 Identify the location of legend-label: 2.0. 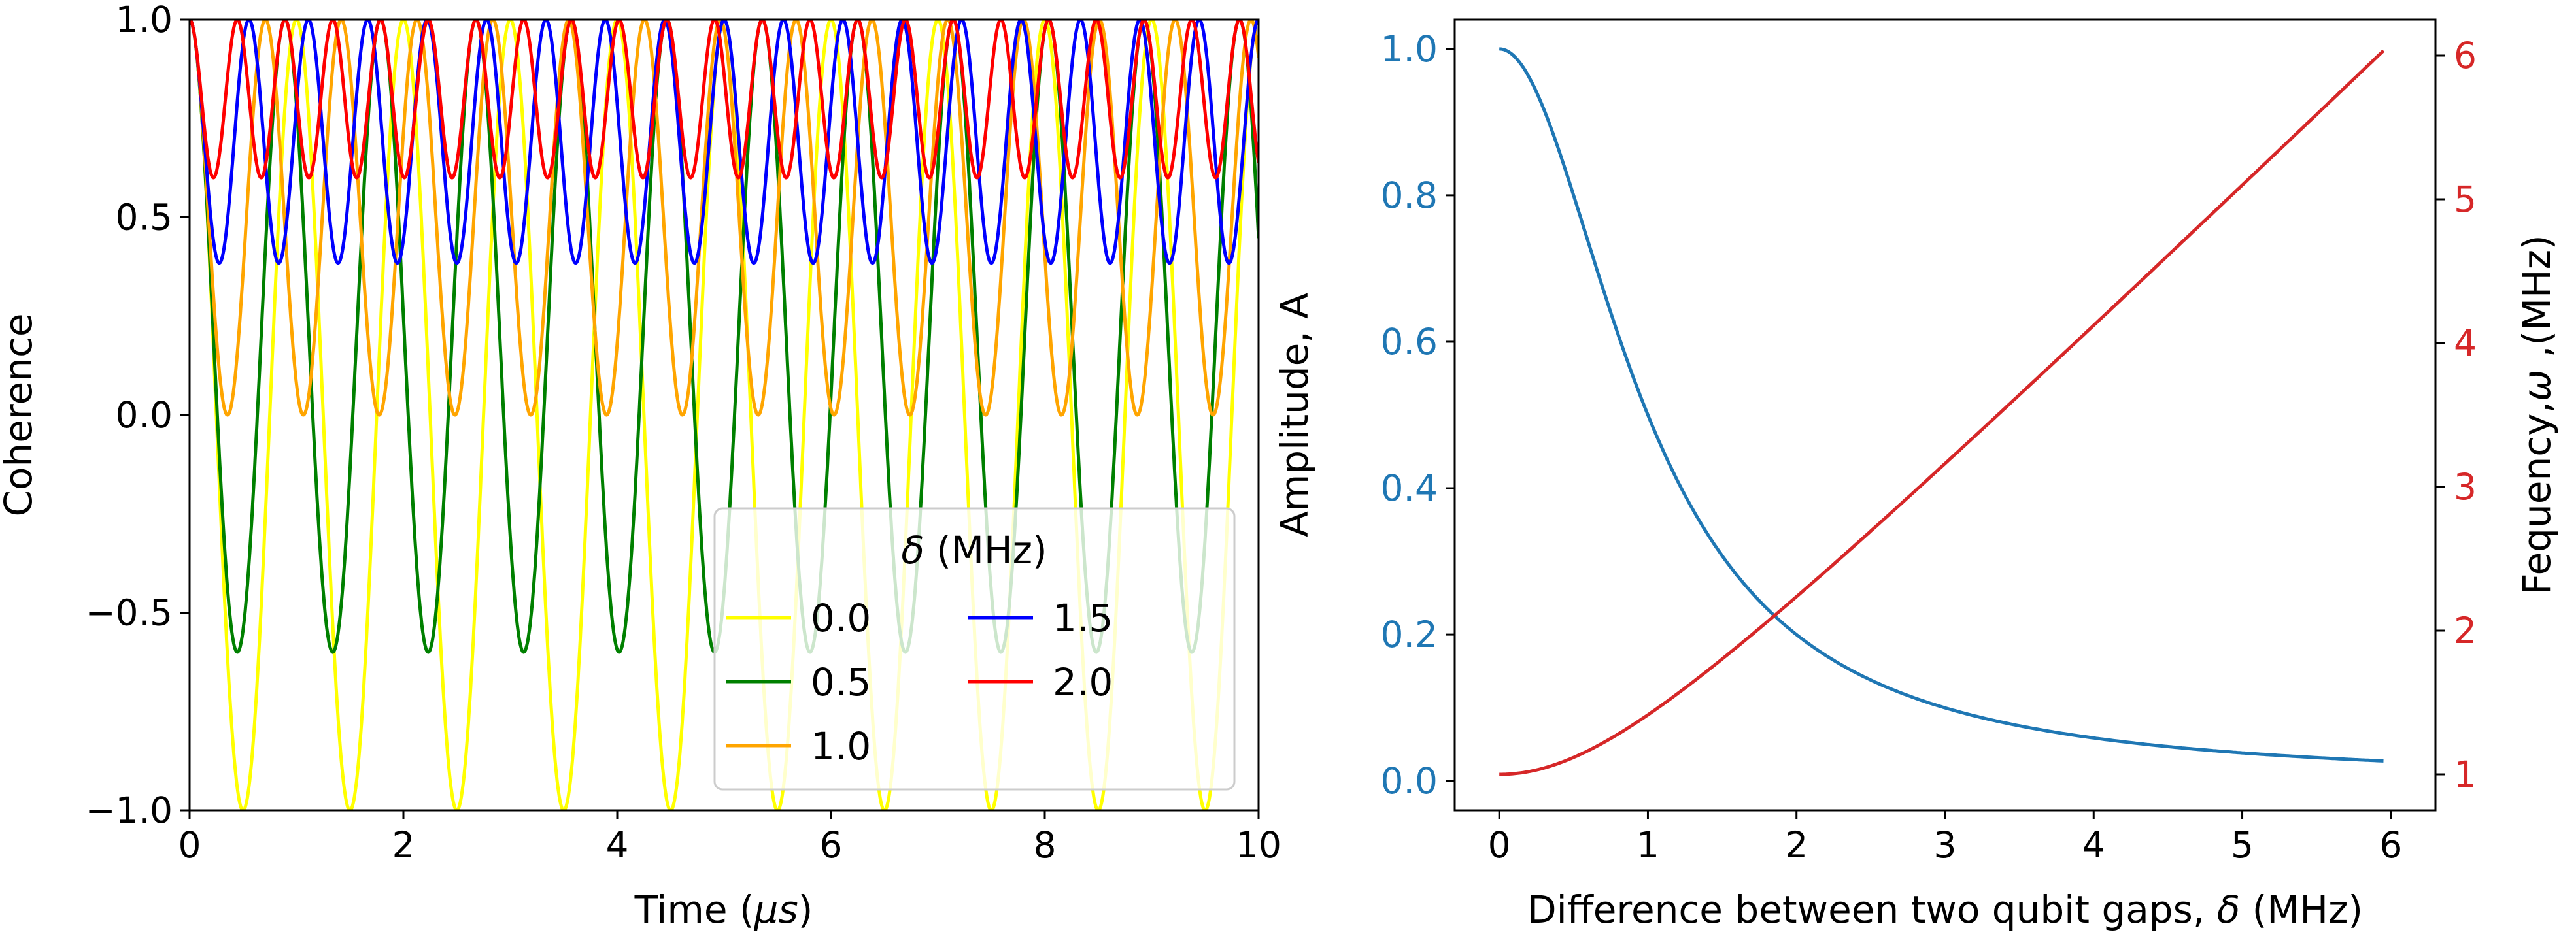
(1083, 682).